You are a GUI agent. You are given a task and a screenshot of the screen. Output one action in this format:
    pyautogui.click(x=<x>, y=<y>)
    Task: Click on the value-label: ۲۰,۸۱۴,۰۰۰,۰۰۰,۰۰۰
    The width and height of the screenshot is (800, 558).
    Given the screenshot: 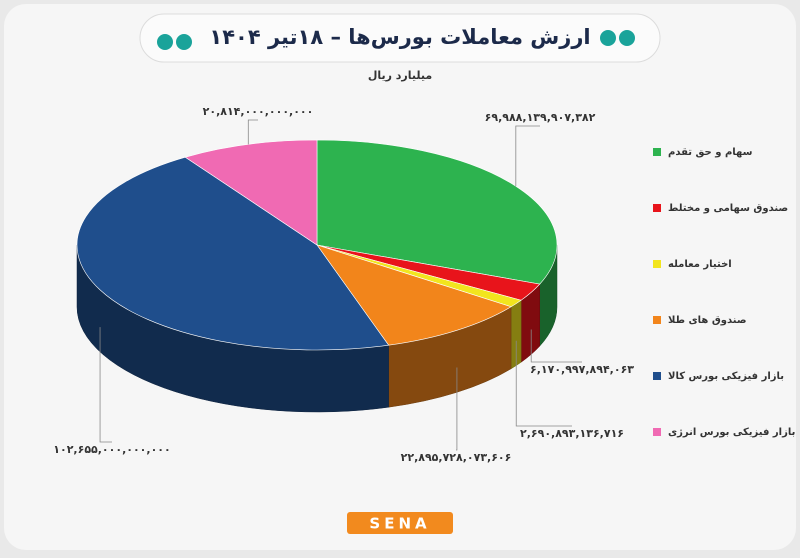 What is the action you would take?
    pyautogui.click(x=258, y=111)
    